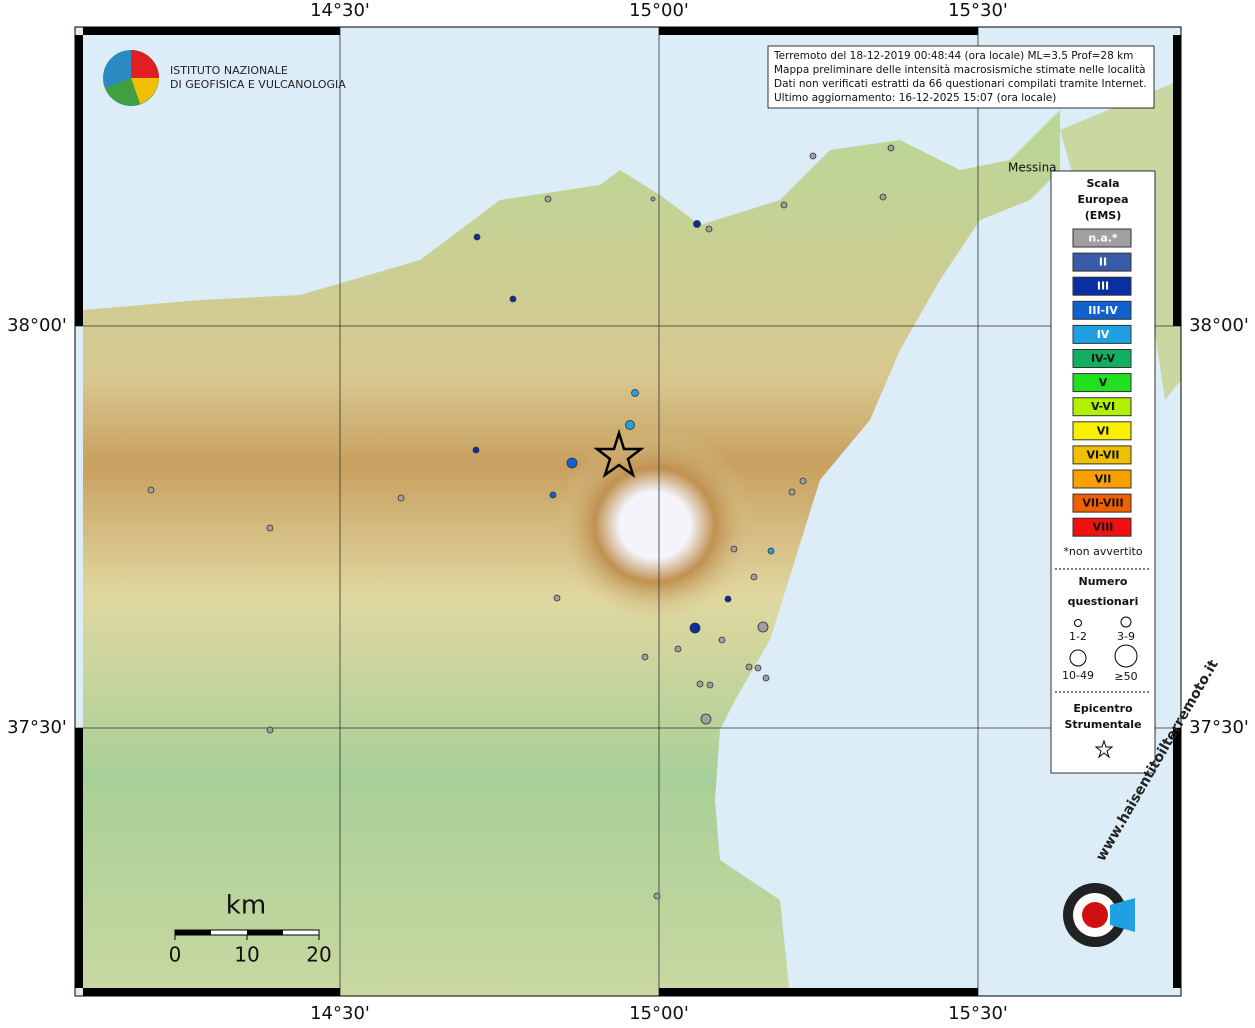  What do you see at coordinates (978, 1013) in the screenshot?
I see `lon-label: 15°30'` at bounding box center [978, 1013].